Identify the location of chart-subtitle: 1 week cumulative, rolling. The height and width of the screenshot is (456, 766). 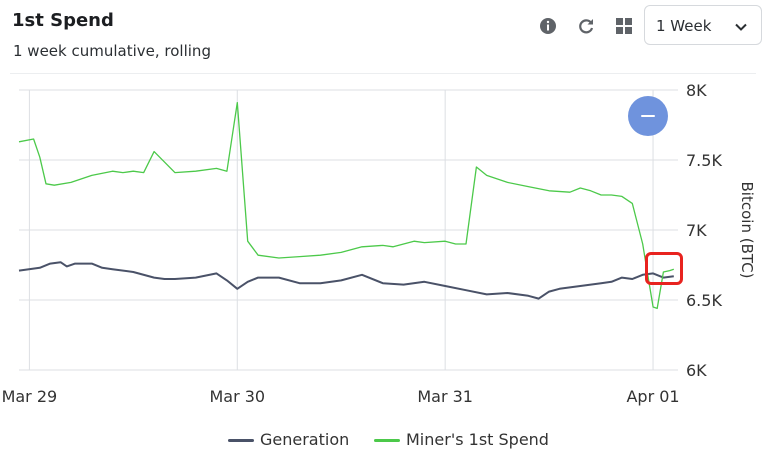
(112, 51).